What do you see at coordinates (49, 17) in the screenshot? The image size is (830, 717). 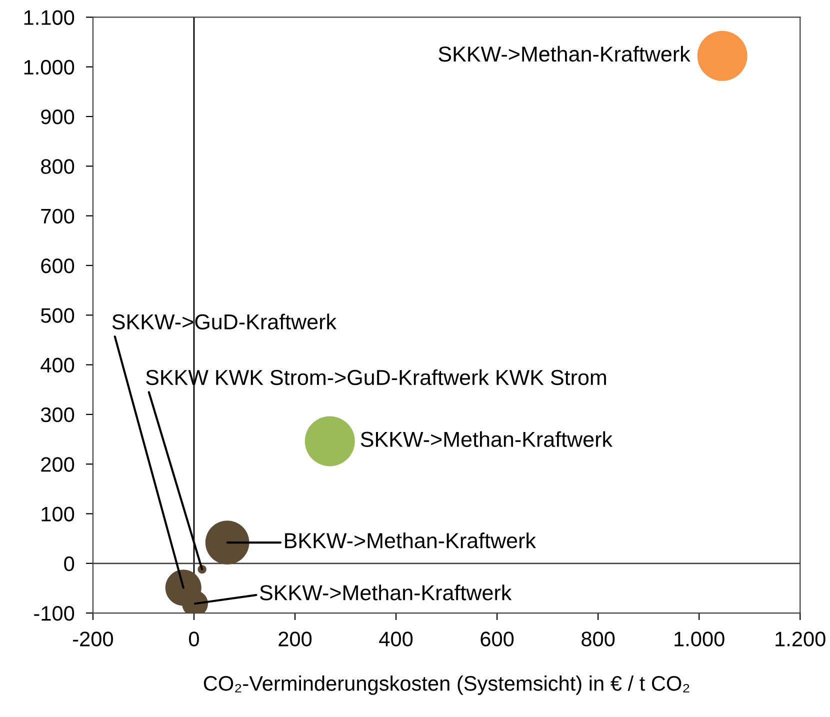 I see `y-tick-label: 1.100` at bounding box center [49, 17].